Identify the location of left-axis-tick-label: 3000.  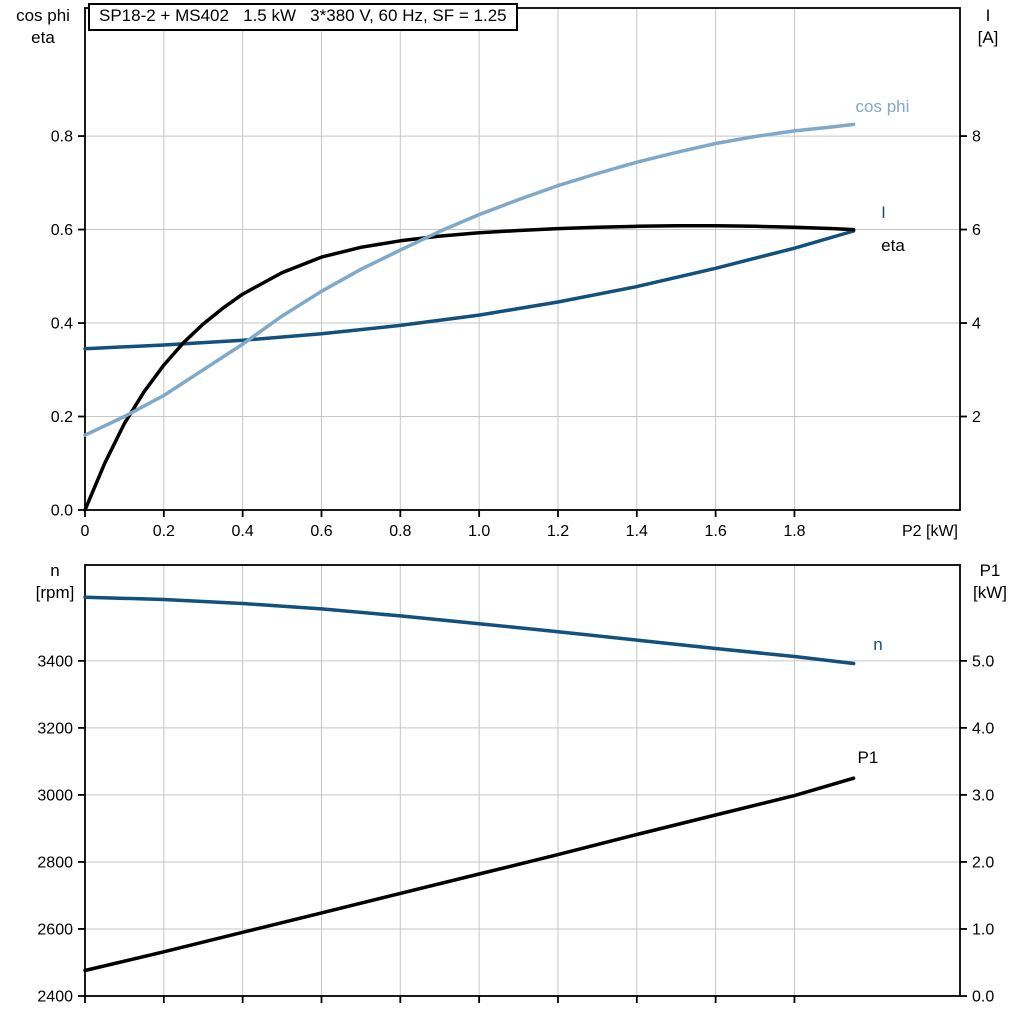
(55, 795).